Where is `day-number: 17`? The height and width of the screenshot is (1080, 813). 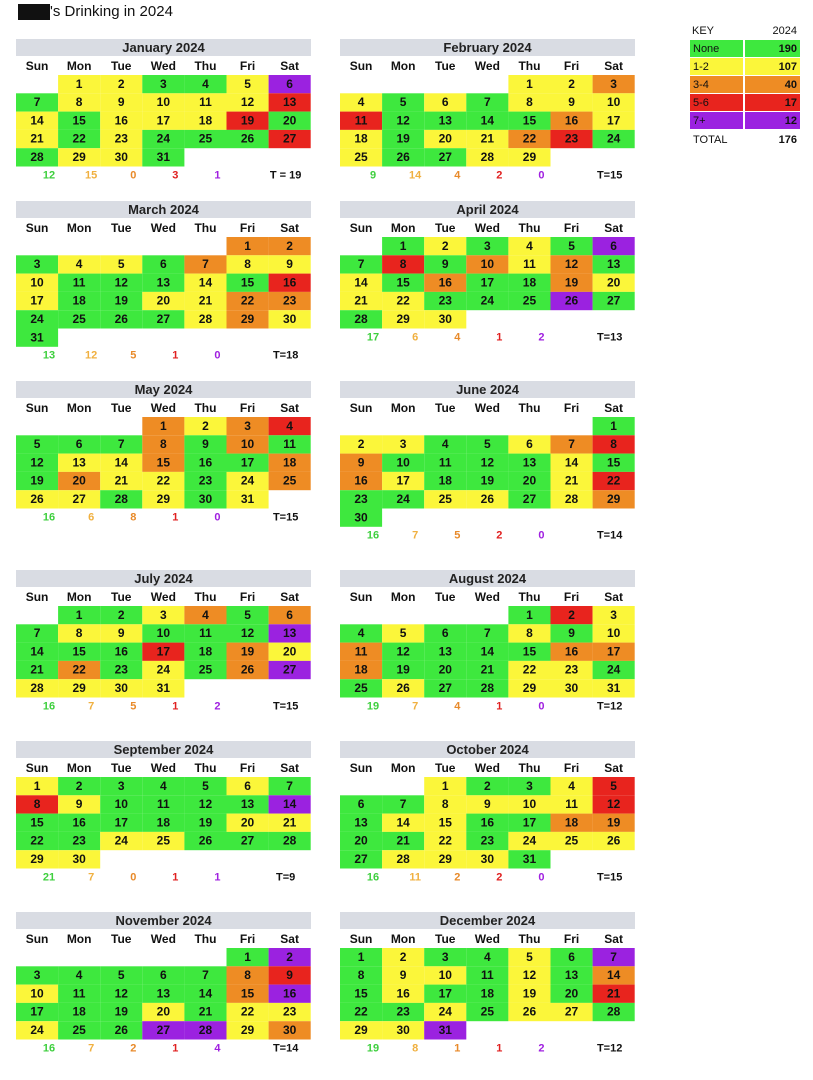 day-number: 17 is located at coordinates (164, 120).